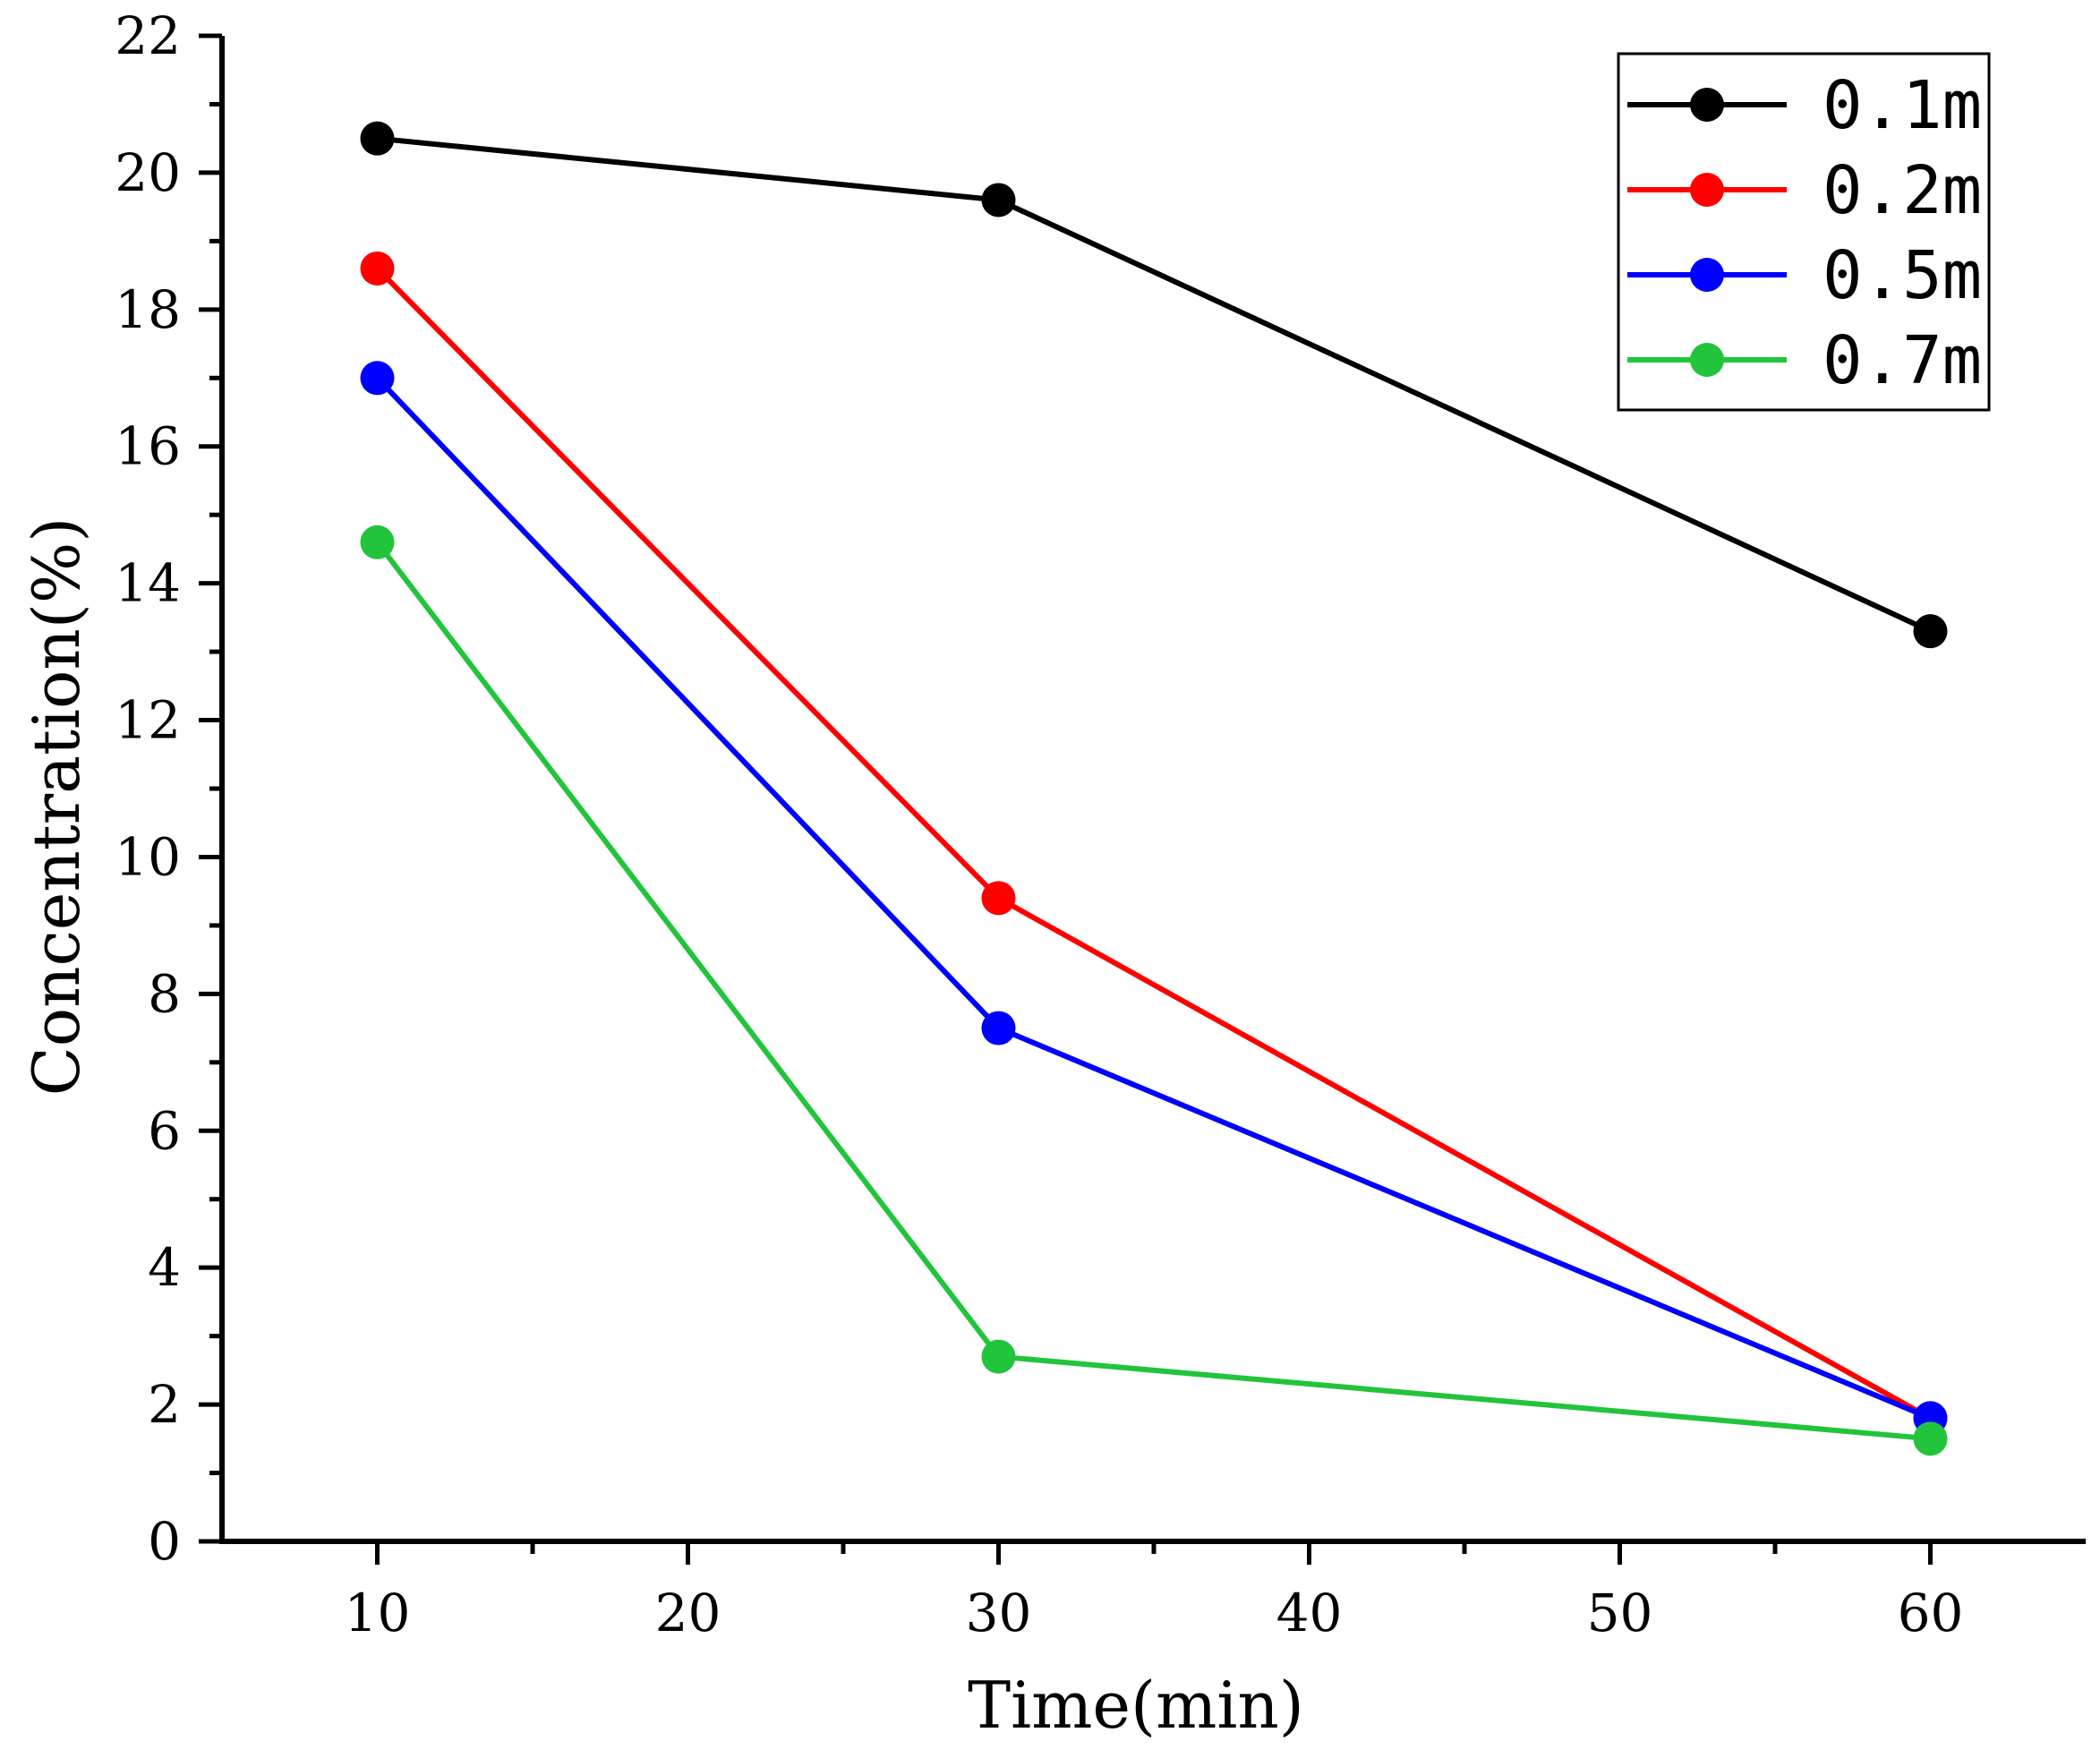 Image resolution: width=2100 pixels, height=1758 pixels. Describe the element at coordinates (164, 993) in the screenshot. I see `y-tick-label: 8` at that location.